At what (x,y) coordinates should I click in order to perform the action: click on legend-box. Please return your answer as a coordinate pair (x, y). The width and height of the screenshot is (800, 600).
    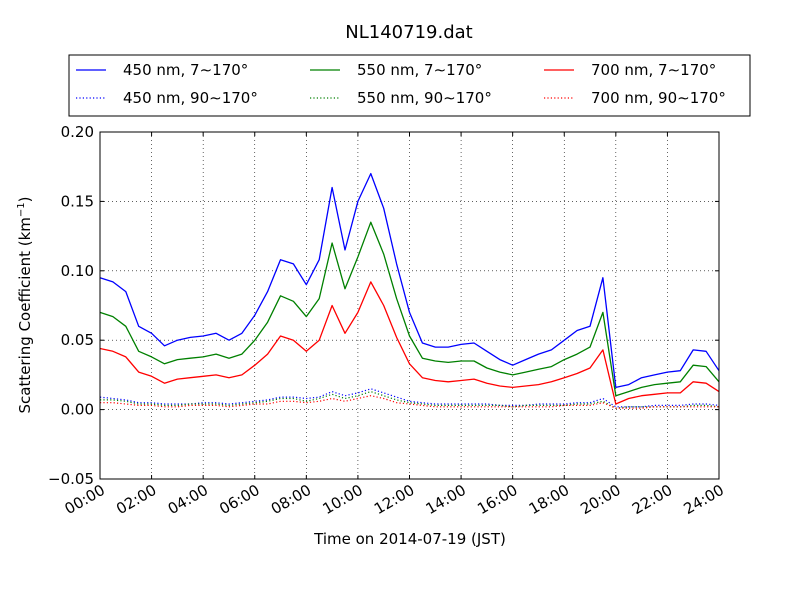
    Looking at the image, I should click on (409, 85).